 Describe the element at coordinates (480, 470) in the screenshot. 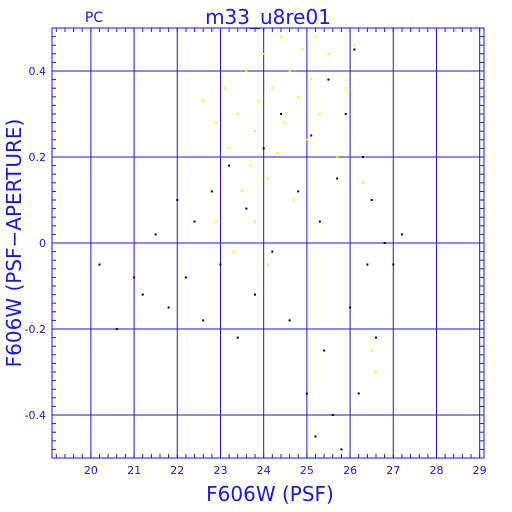

I see `x-tick-label: 29` at that location.